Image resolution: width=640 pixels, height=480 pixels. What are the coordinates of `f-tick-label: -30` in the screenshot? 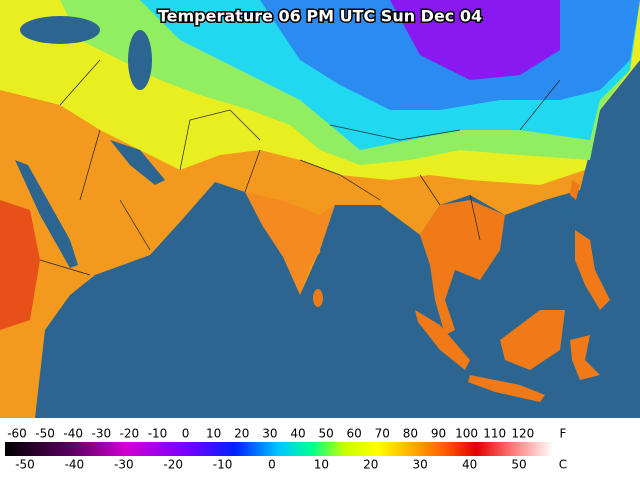 It's located at (101, 434).